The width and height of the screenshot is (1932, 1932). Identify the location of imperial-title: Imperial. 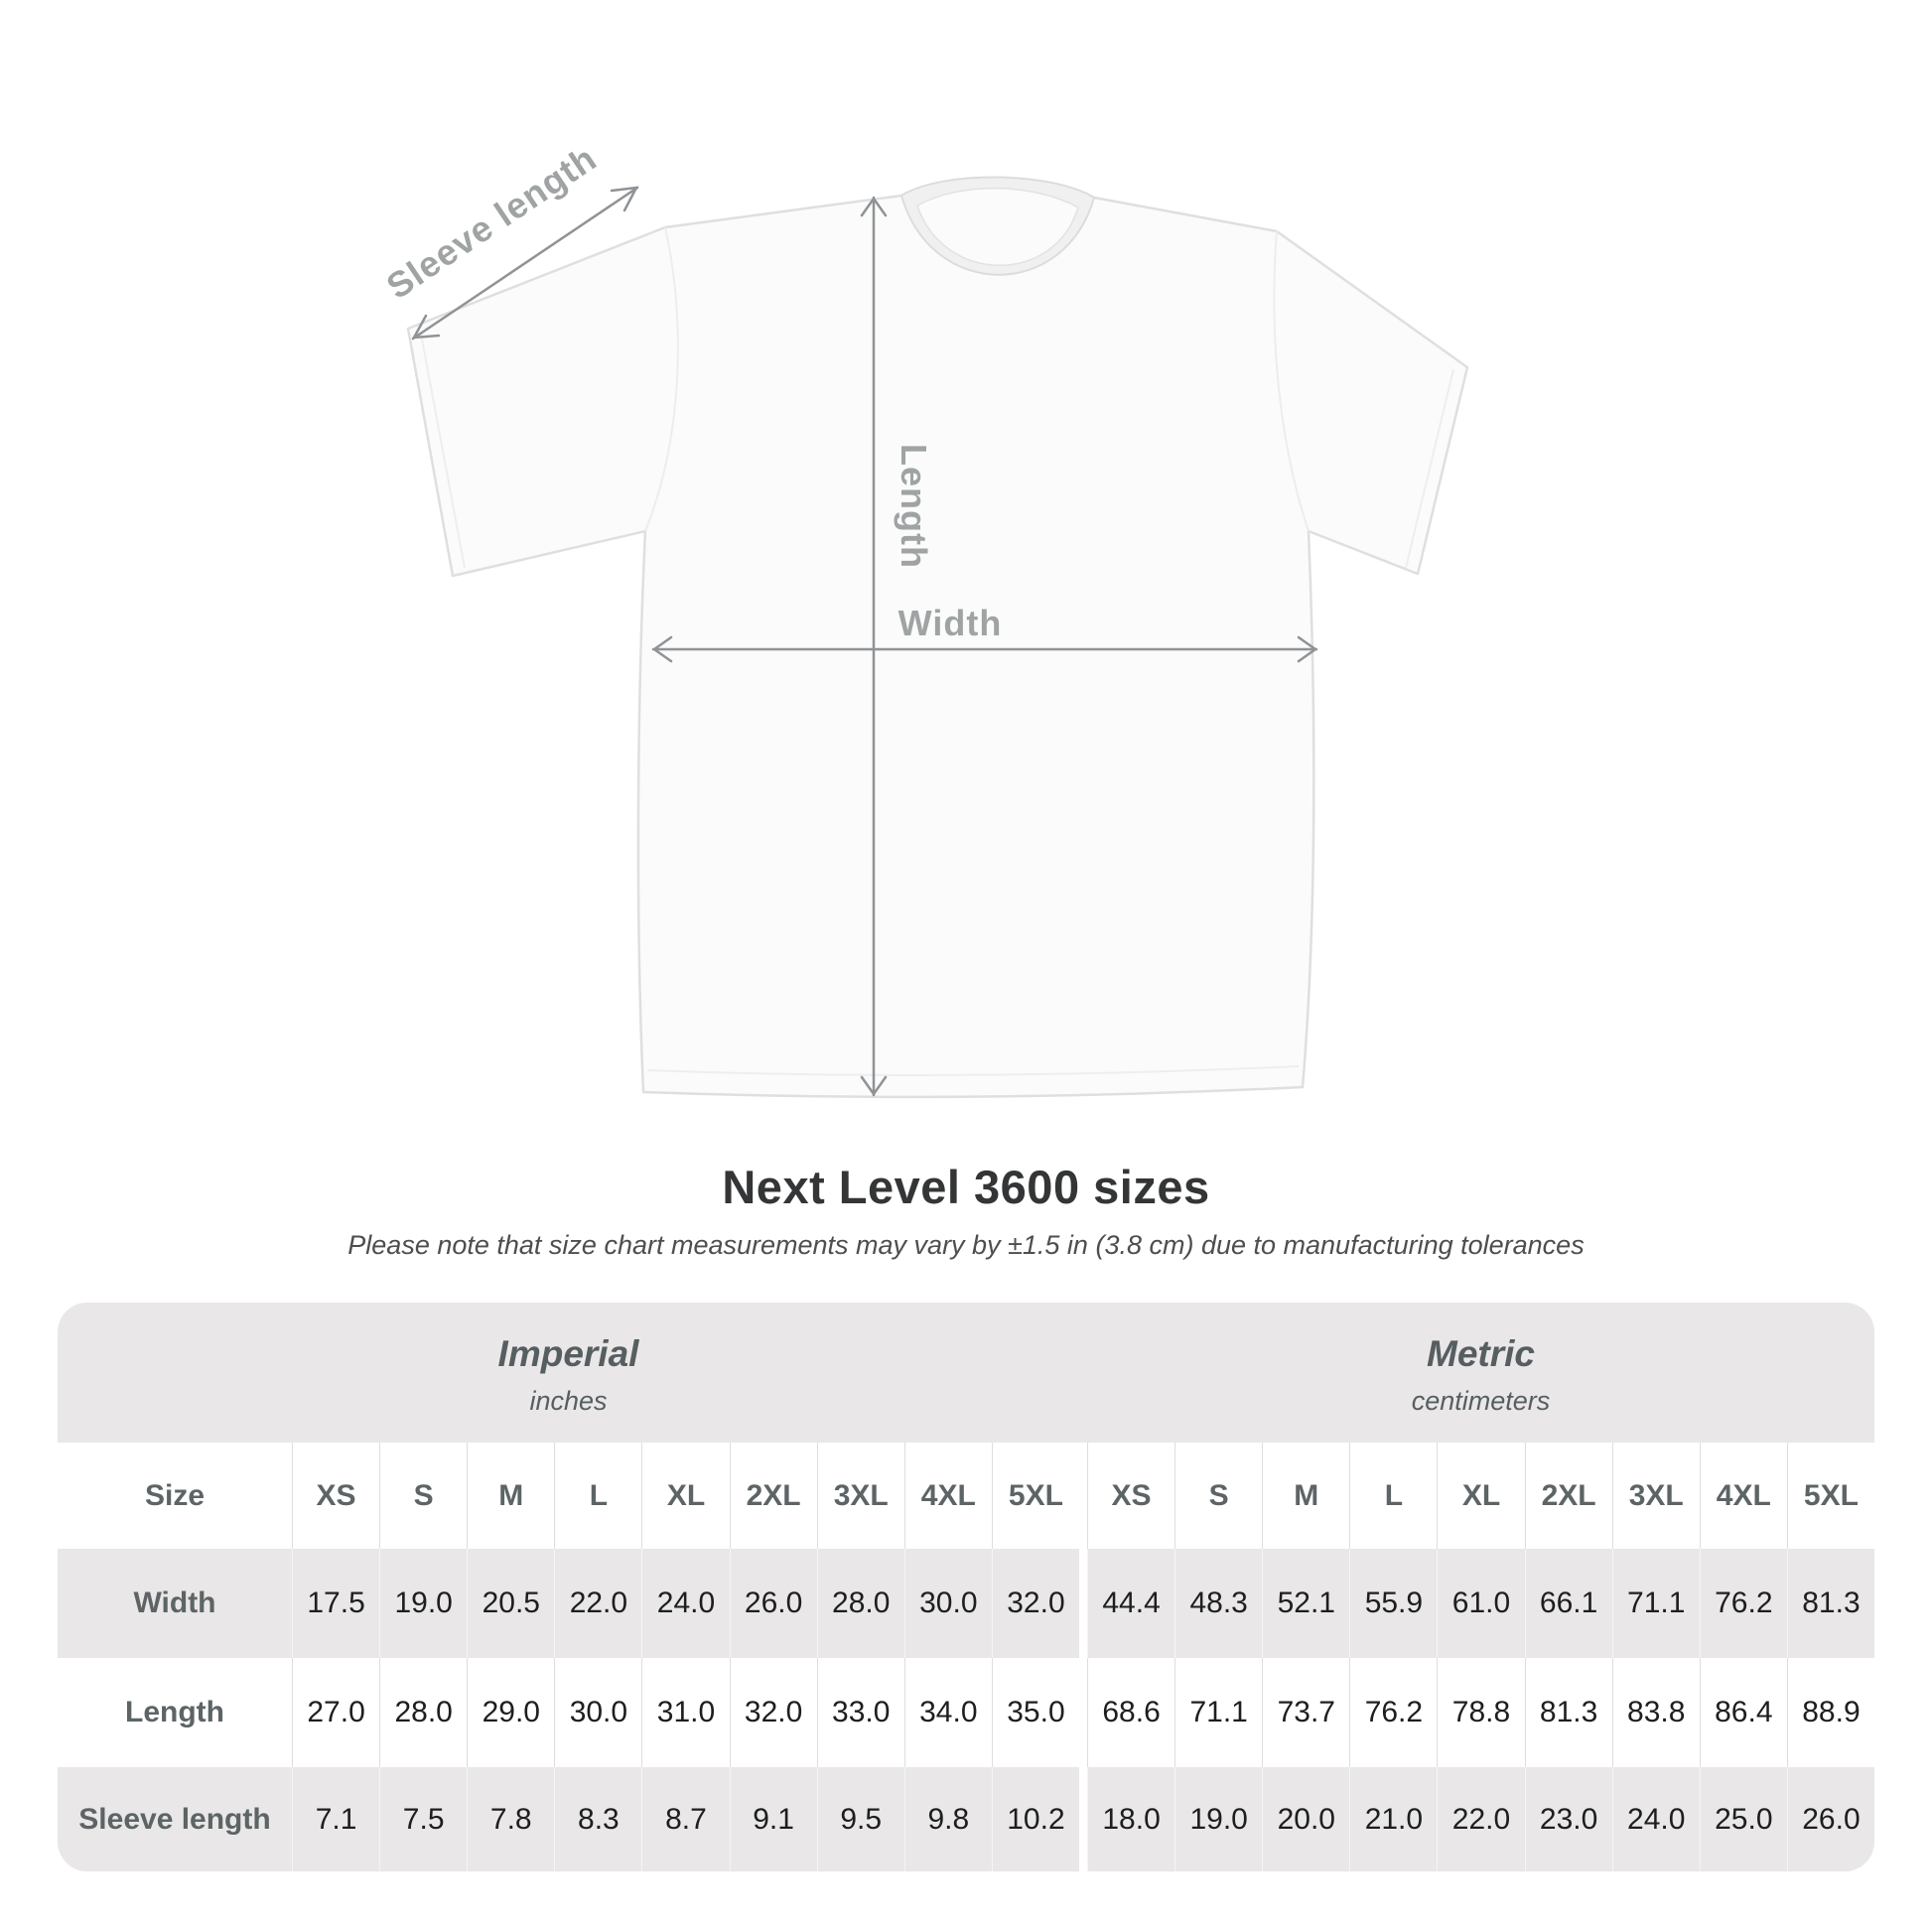
(568, 1353).